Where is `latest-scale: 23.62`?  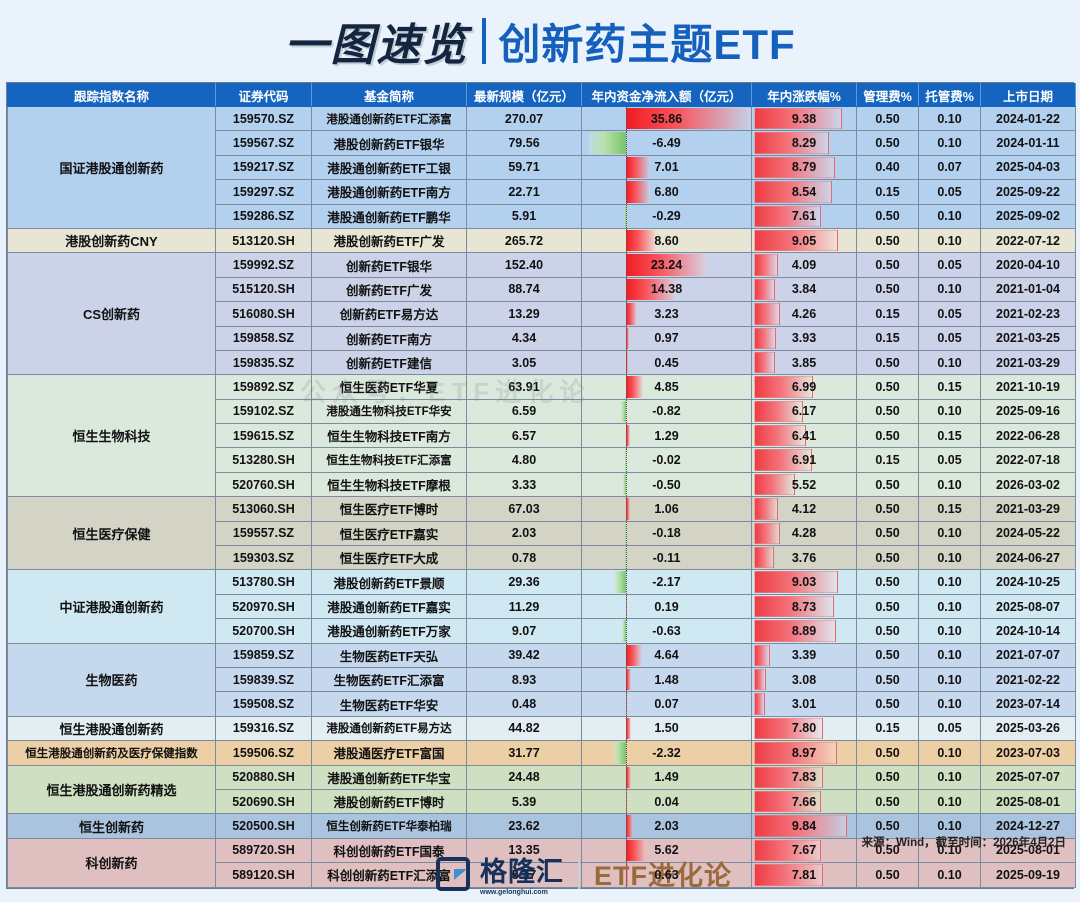
latest-scale: 23.62 is located at coordinates (524, 826).